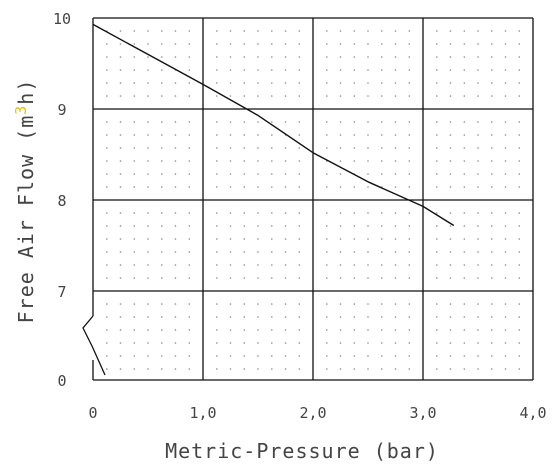 This screenshot has height=470, width=553. I want to click on x-tick-label: 2,0, so click(312, 413).